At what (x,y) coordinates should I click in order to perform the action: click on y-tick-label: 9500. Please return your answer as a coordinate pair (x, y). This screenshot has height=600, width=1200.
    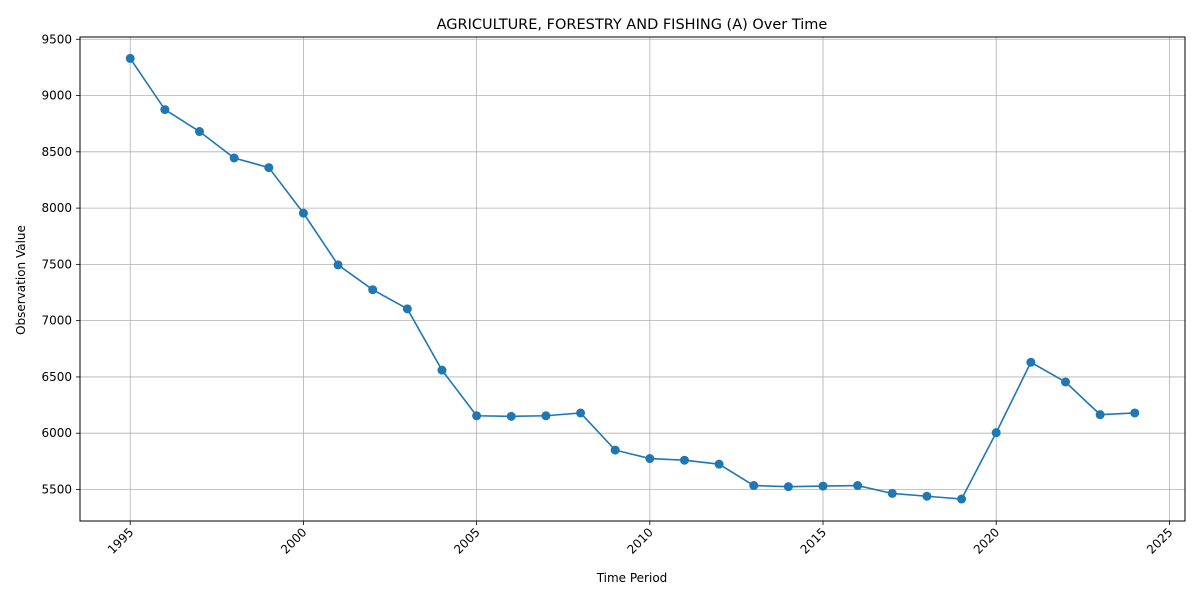
    Looking at the image, I should click on (56, 39).